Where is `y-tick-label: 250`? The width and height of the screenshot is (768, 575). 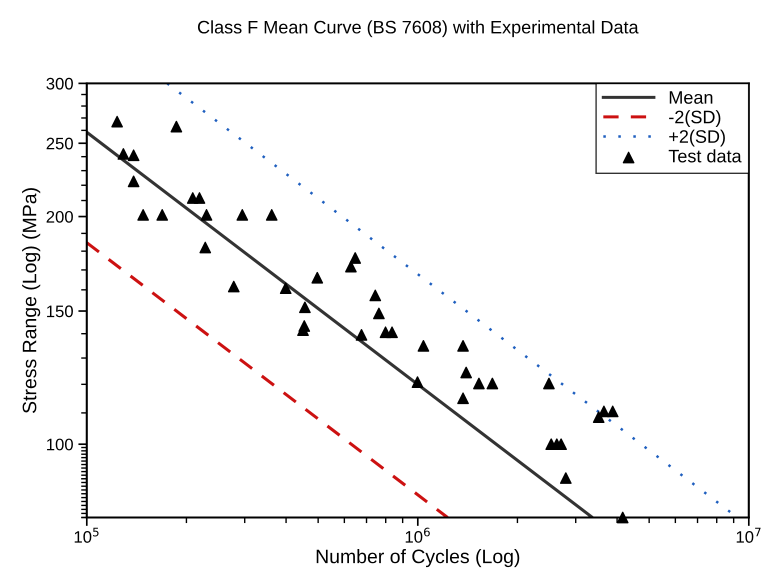 y-tick-label: 250 is located at coordinates (59, 144).